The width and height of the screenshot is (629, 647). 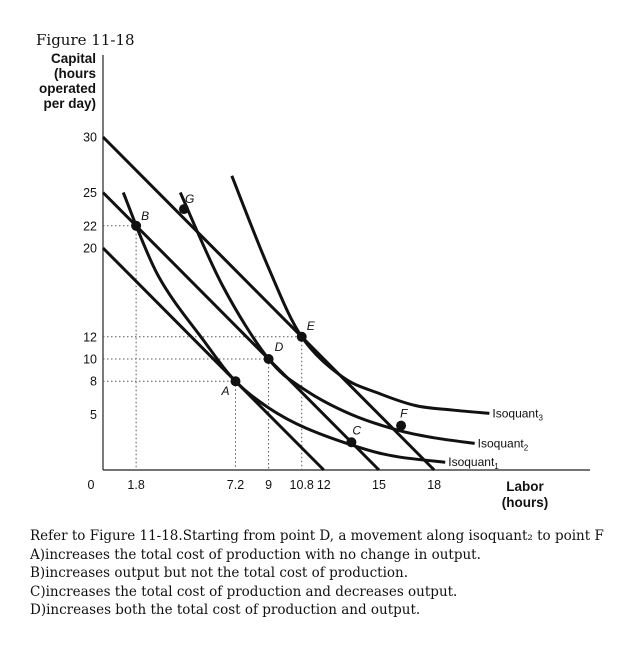 I want to click on x-tick-label: 1.8, so click(x=135, y=485).